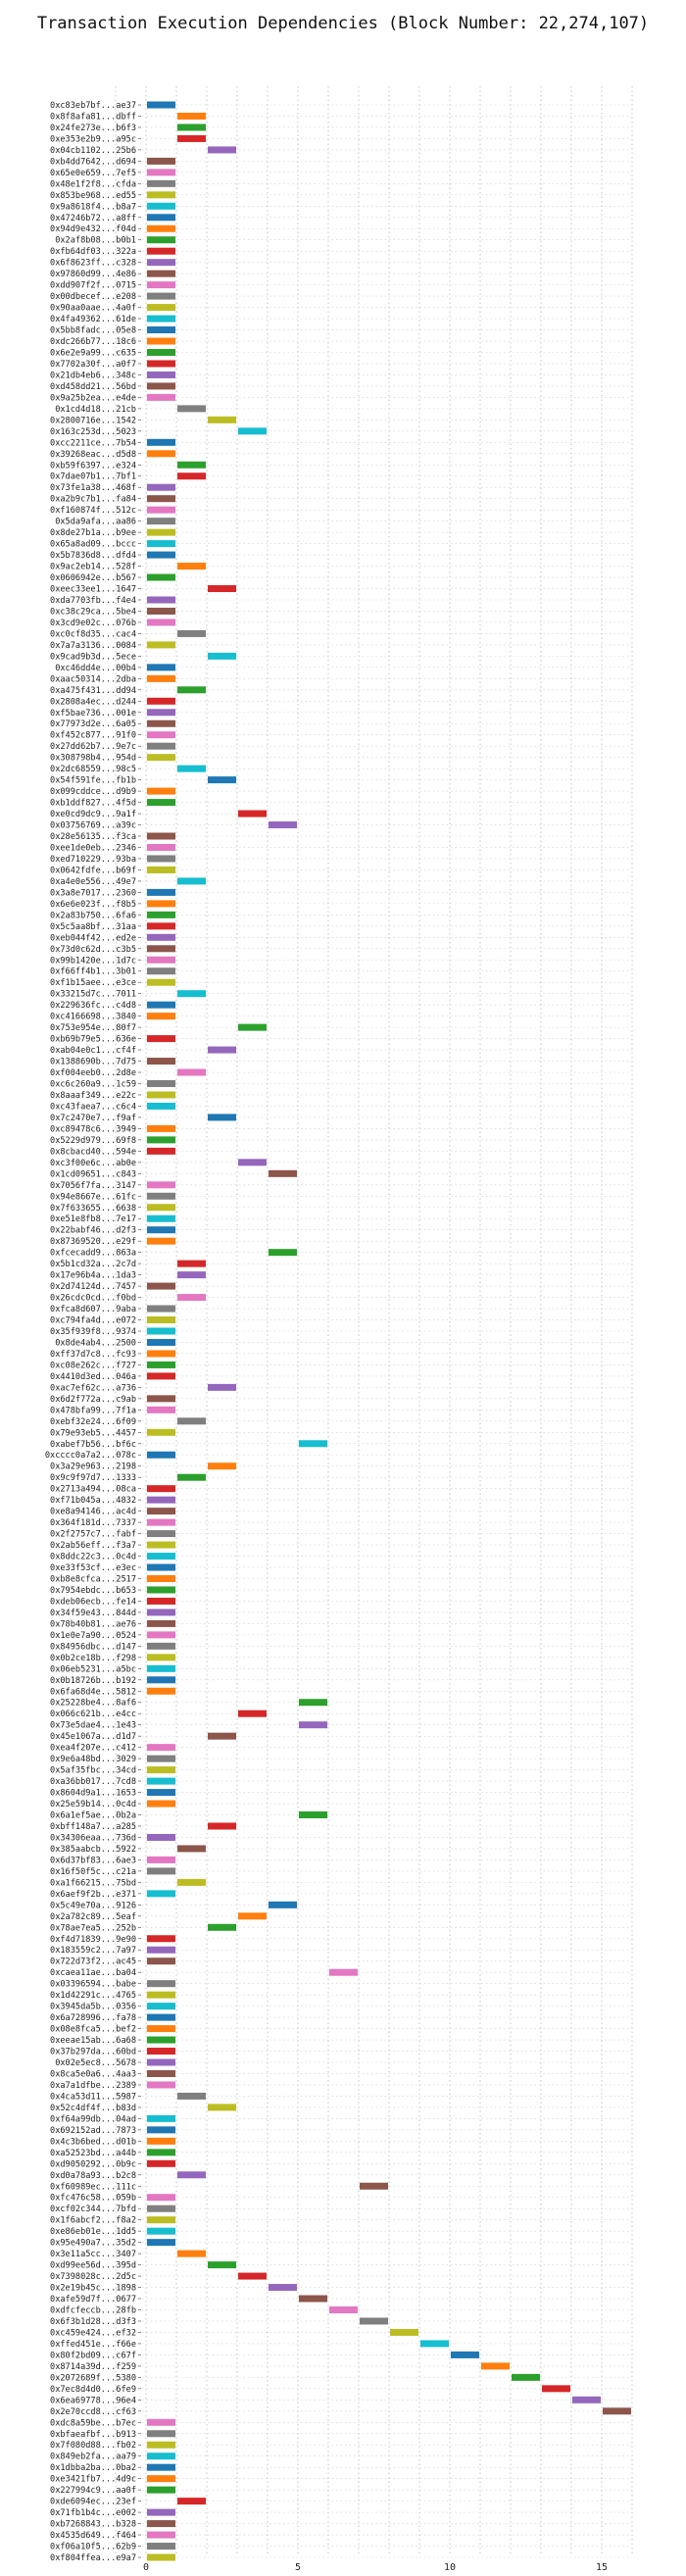 The height and width of the screenshot is (2576, 686). I want to click on y-tick-label: 0xdc266b77...18c6, so click(93, 342).